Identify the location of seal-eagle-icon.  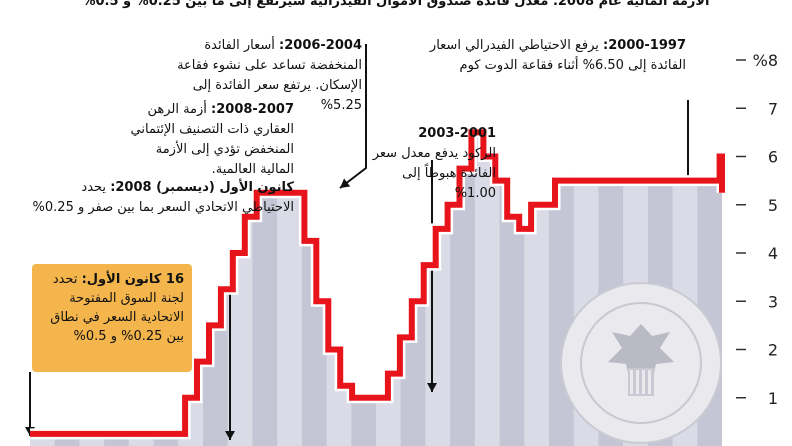
(641, 360).